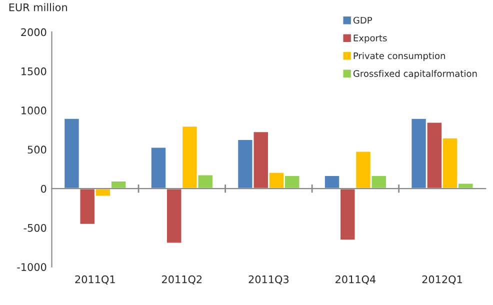 This screenshot has width=493, height=305. What do you see at coordinates (43, 188) in the screenshot?
I see `y-tick-label: 0` at bounding box center [43, 188].